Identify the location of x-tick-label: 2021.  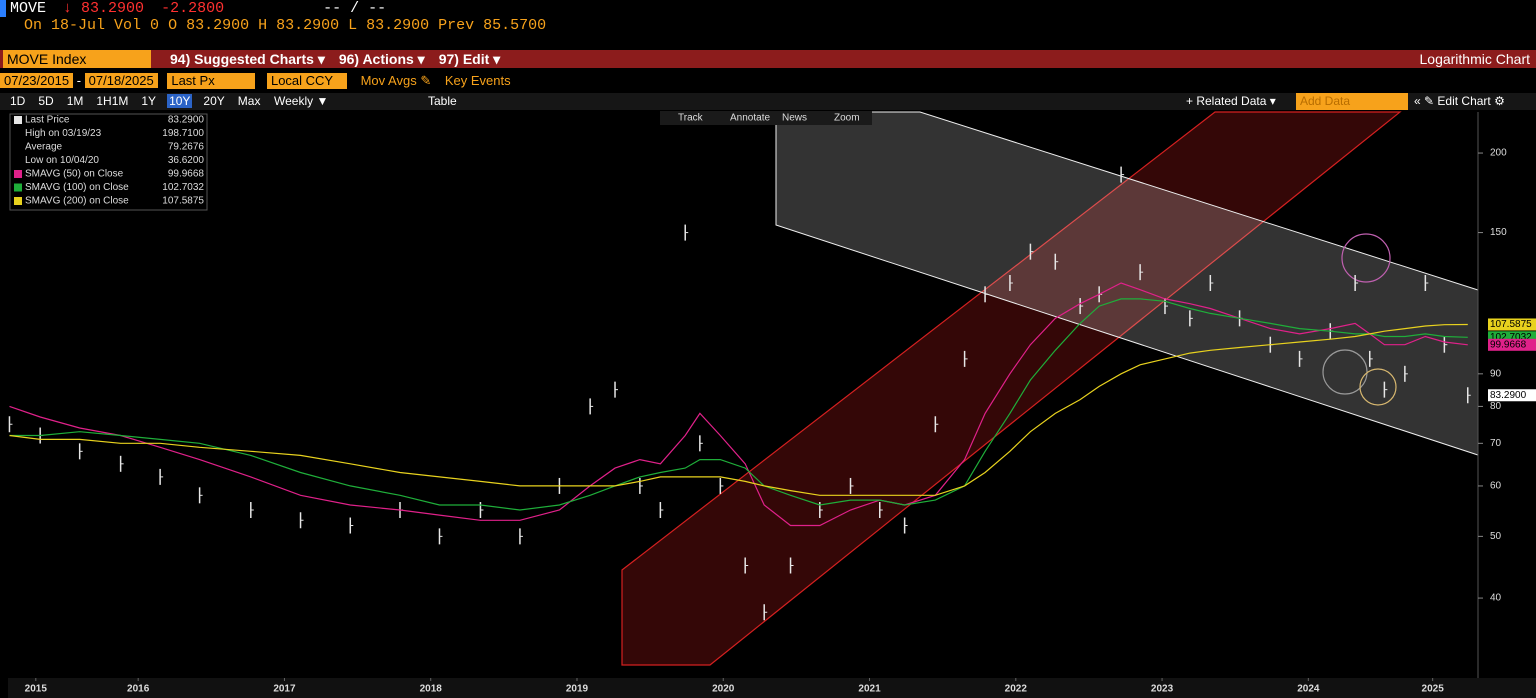
(869, 689).